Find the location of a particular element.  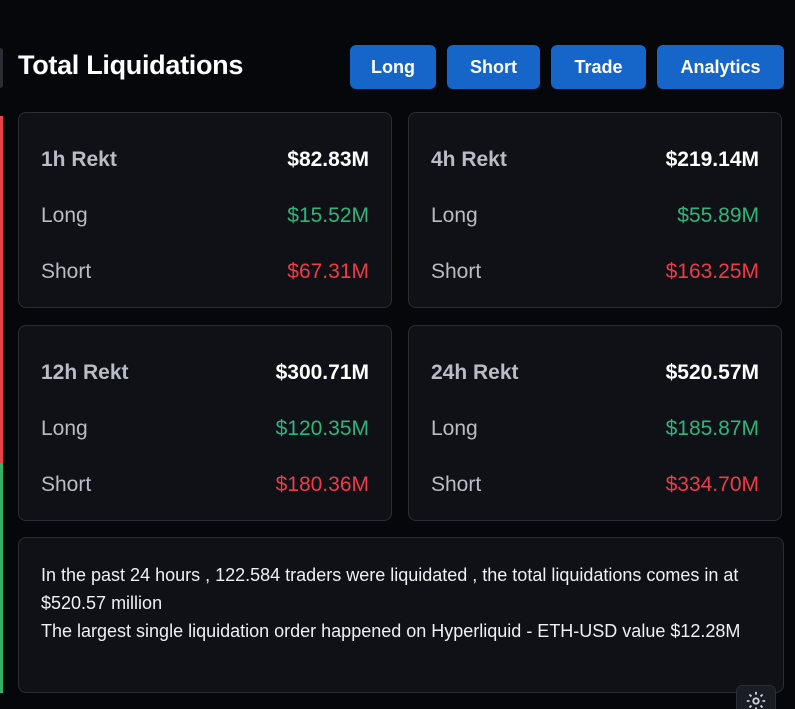

short-value: $180.36M is located at coordinates (322, 484).